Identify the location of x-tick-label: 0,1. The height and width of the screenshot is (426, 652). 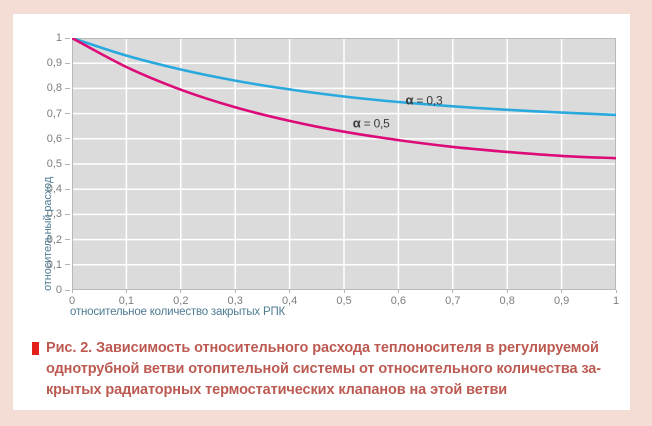
(126, 301).